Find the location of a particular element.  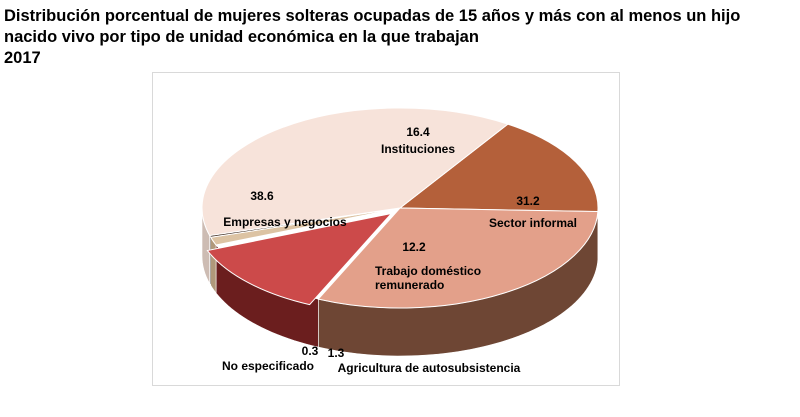

category-label-trabajo-domestico-remunerado-line-1: Trabajo doméstico is located at coordinates (428, 271).